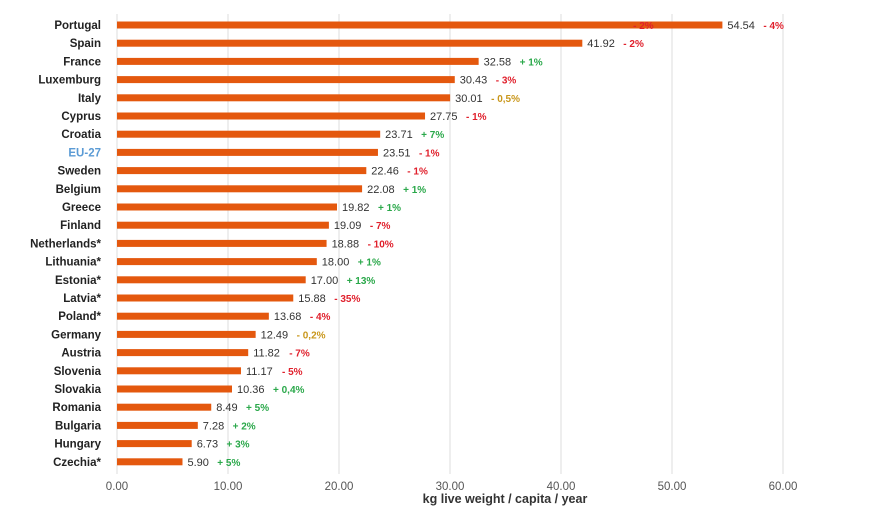 This screenshot has width=874, height=526. I want to click on change-label-france: + 1%, so click(531, 62).